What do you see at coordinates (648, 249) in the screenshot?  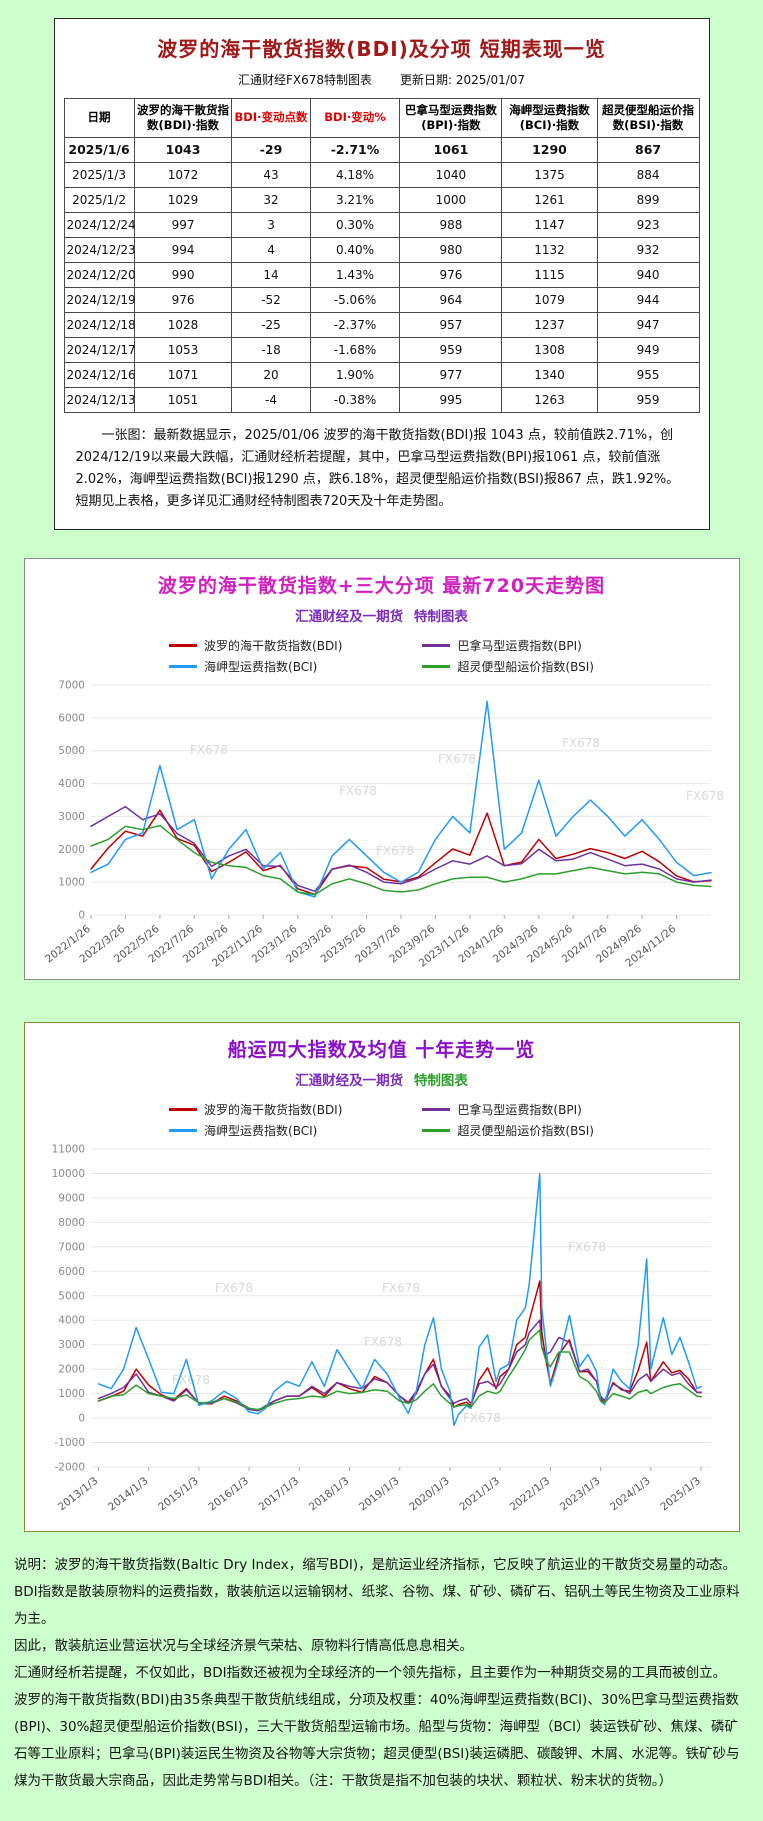 I see `table-cell: 932` at bounding box center [648, 249].